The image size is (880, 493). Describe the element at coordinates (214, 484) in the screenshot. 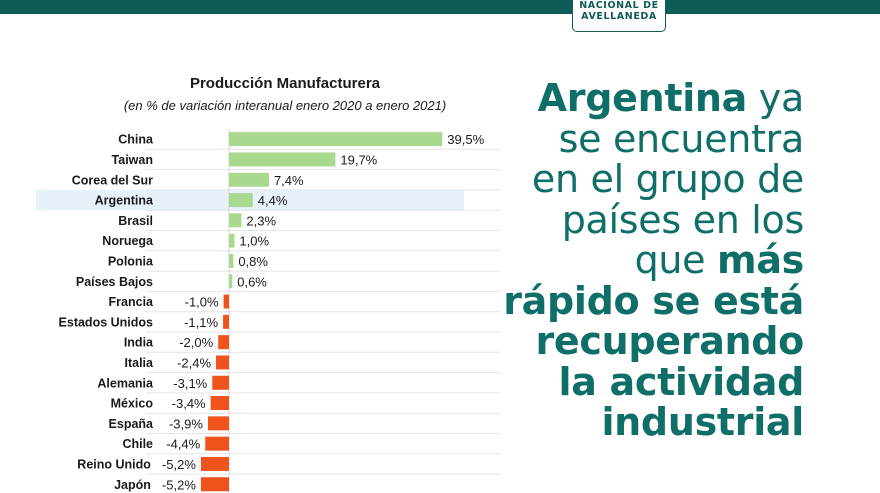

I see `bar-japón` at that location.